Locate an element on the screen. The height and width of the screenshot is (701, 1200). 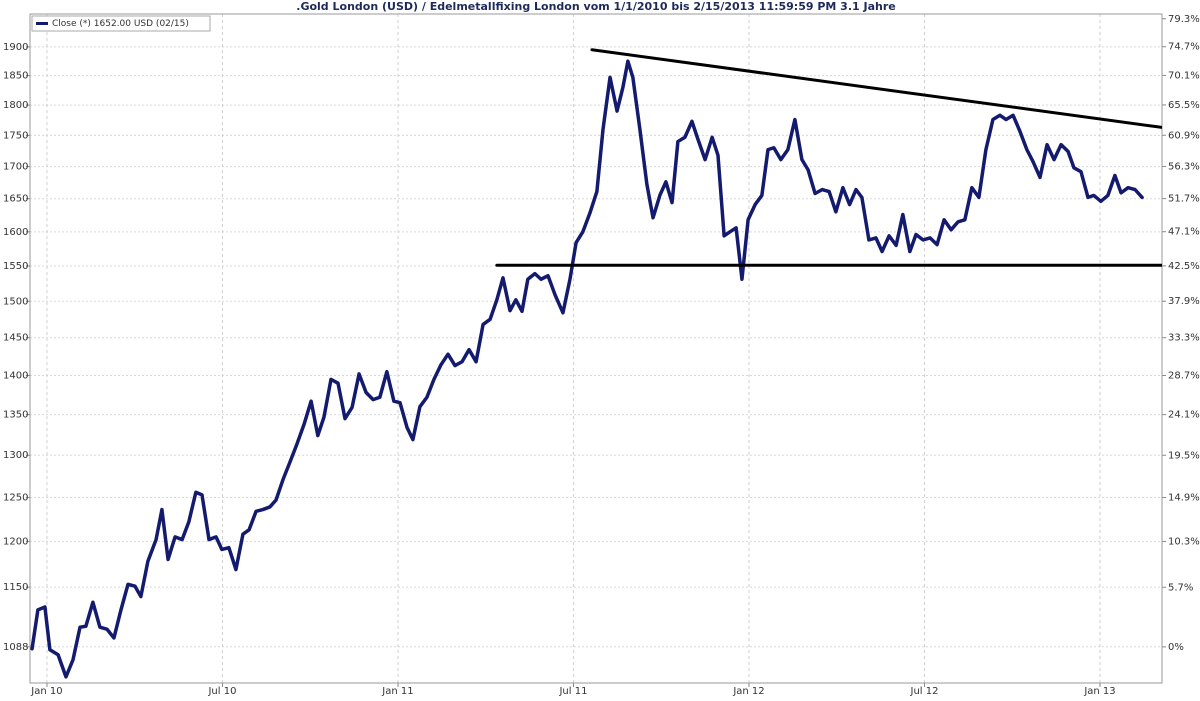
y-tick-label: 1400 is located at coordinates (15, 375).